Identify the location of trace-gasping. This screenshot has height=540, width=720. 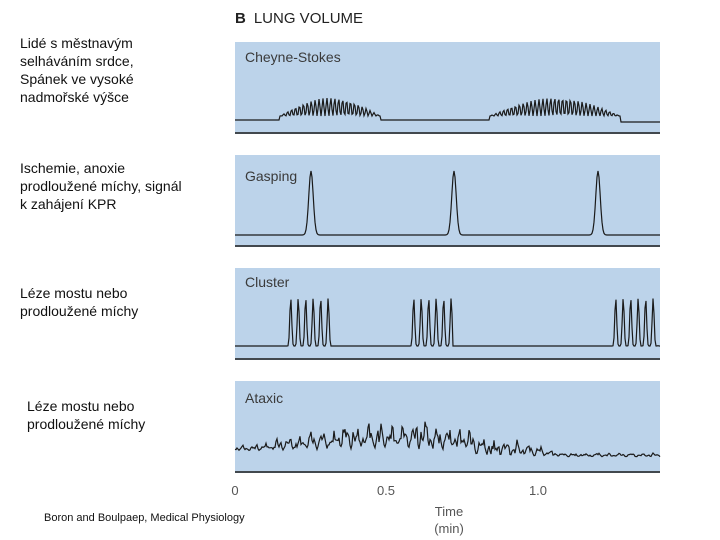
(447, 203).